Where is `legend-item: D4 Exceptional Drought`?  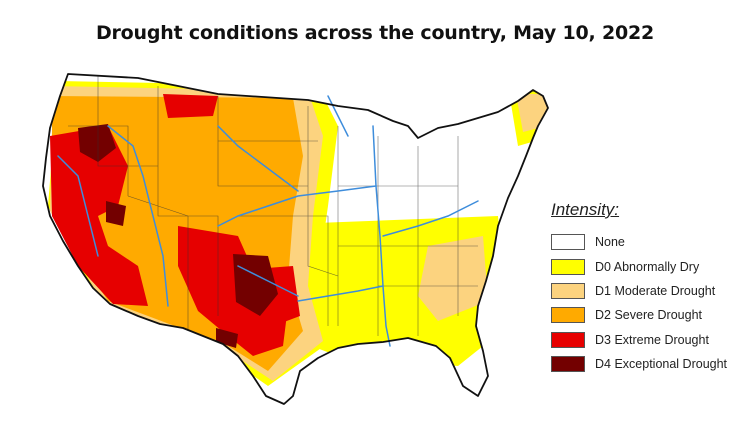 legend-item: D4 Exceptional Drought is located at coordinates (646, 364).